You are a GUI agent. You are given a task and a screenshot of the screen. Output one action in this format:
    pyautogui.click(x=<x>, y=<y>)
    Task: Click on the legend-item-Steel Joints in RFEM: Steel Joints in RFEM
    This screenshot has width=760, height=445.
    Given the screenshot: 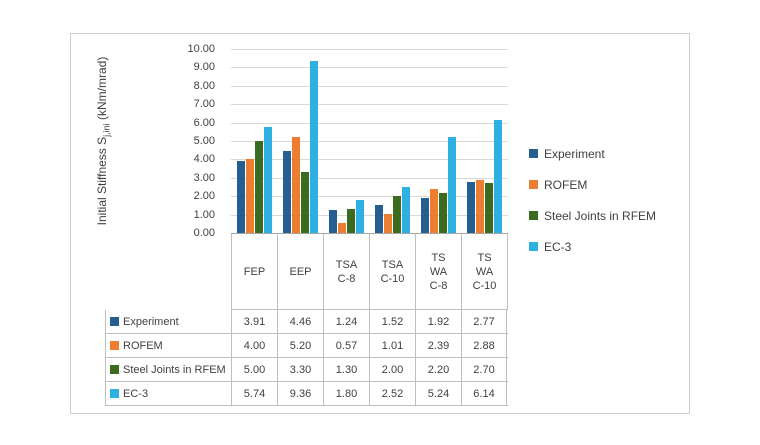 What is the action you would take?
    pyautogui.click(x=592, y=215)
    